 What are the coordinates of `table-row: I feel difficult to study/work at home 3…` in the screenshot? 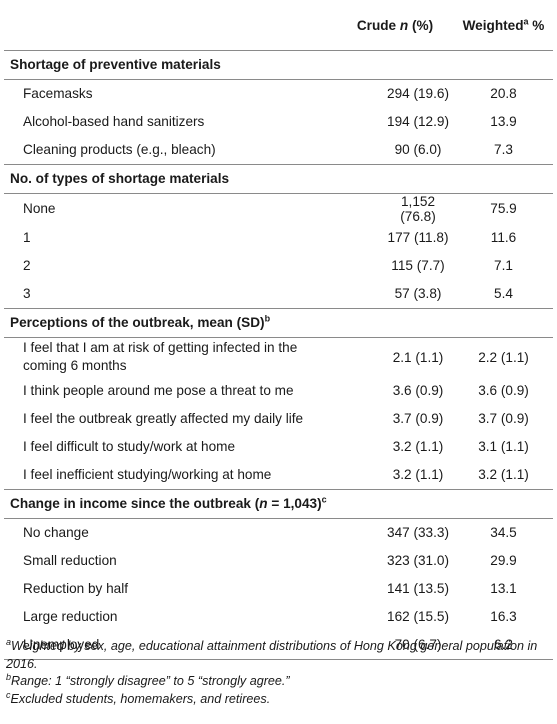 It's located at (278, 447).